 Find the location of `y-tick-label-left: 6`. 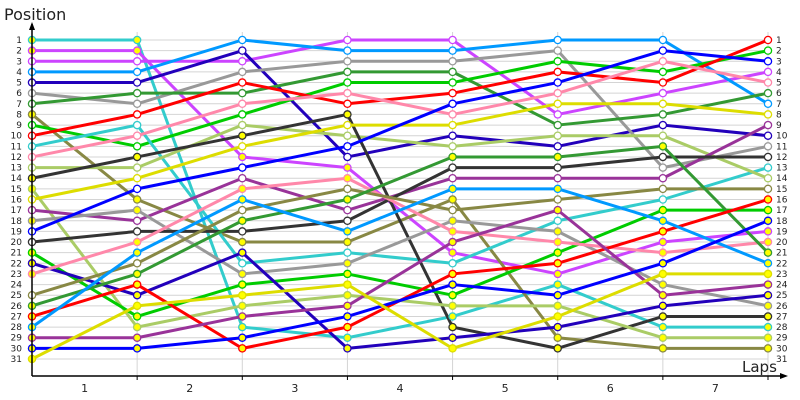

y-tick-label-left: 6 is located at coordinates (19, 94).